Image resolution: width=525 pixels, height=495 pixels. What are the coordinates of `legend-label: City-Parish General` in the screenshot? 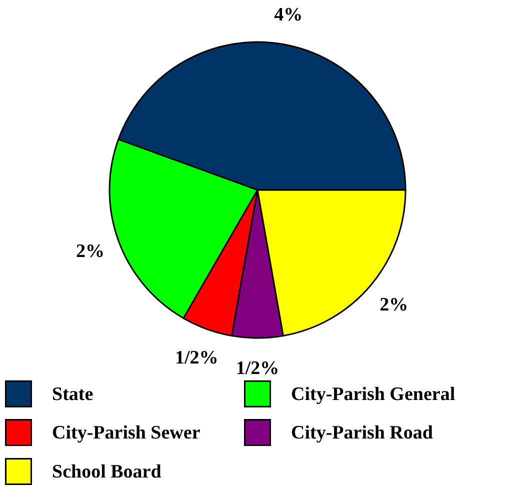 It's located at (373, 394).